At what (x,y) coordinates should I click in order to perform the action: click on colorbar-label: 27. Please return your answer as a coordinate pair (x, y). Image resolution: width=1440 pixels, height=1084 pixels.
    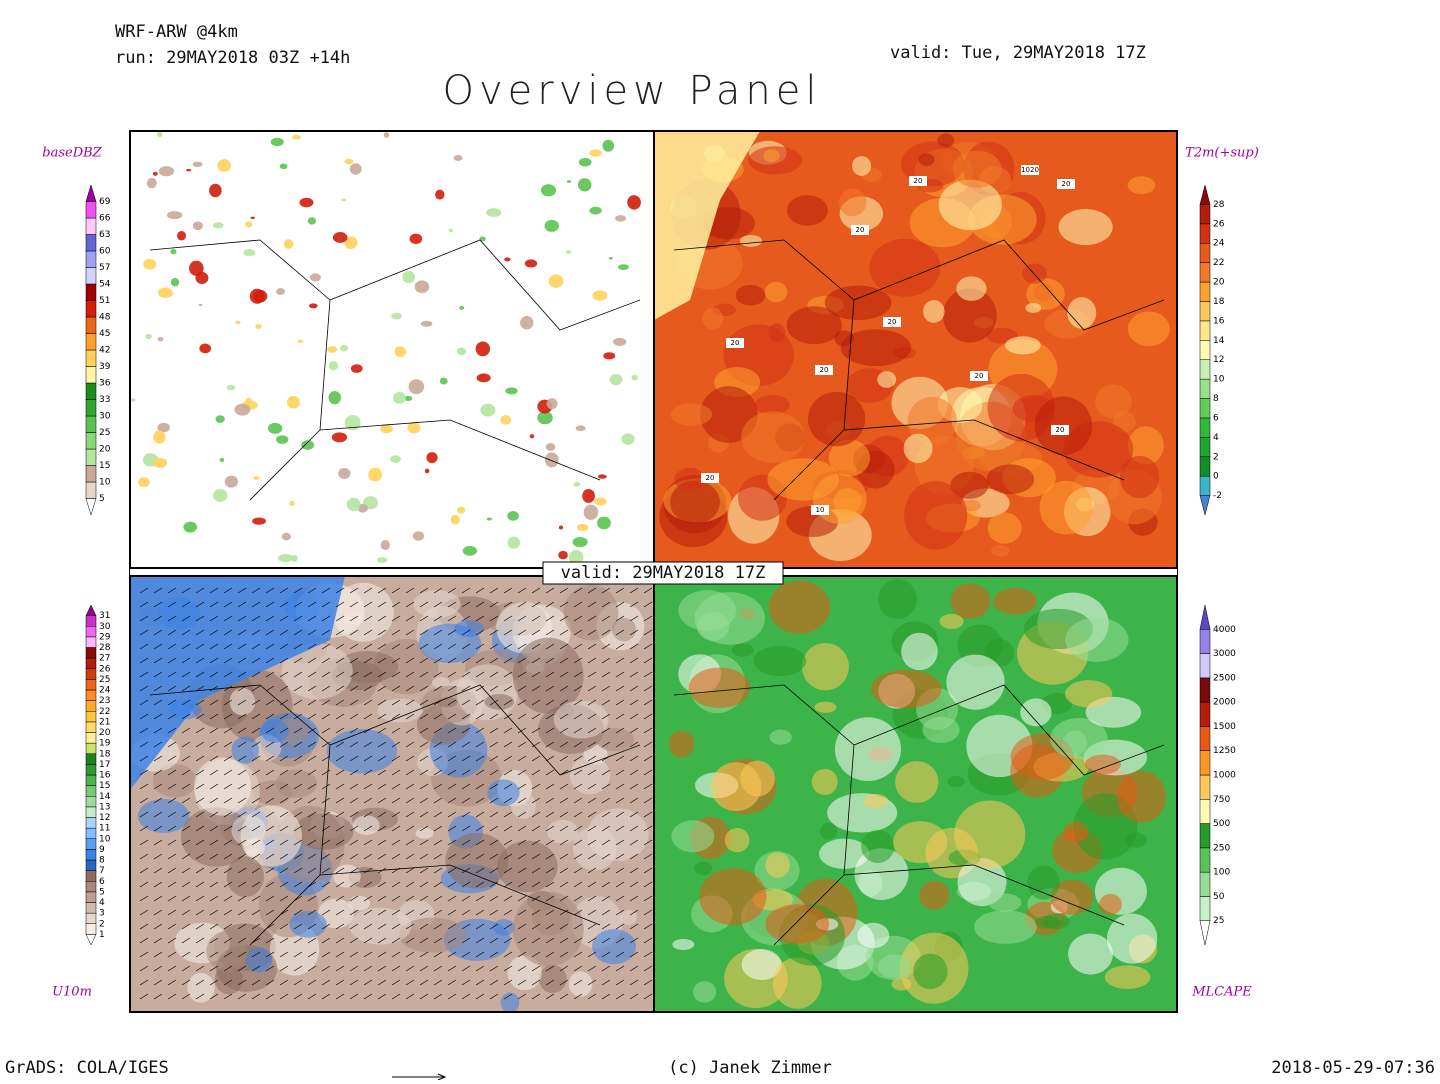
    Looking at the image, I should click on (104, 659).